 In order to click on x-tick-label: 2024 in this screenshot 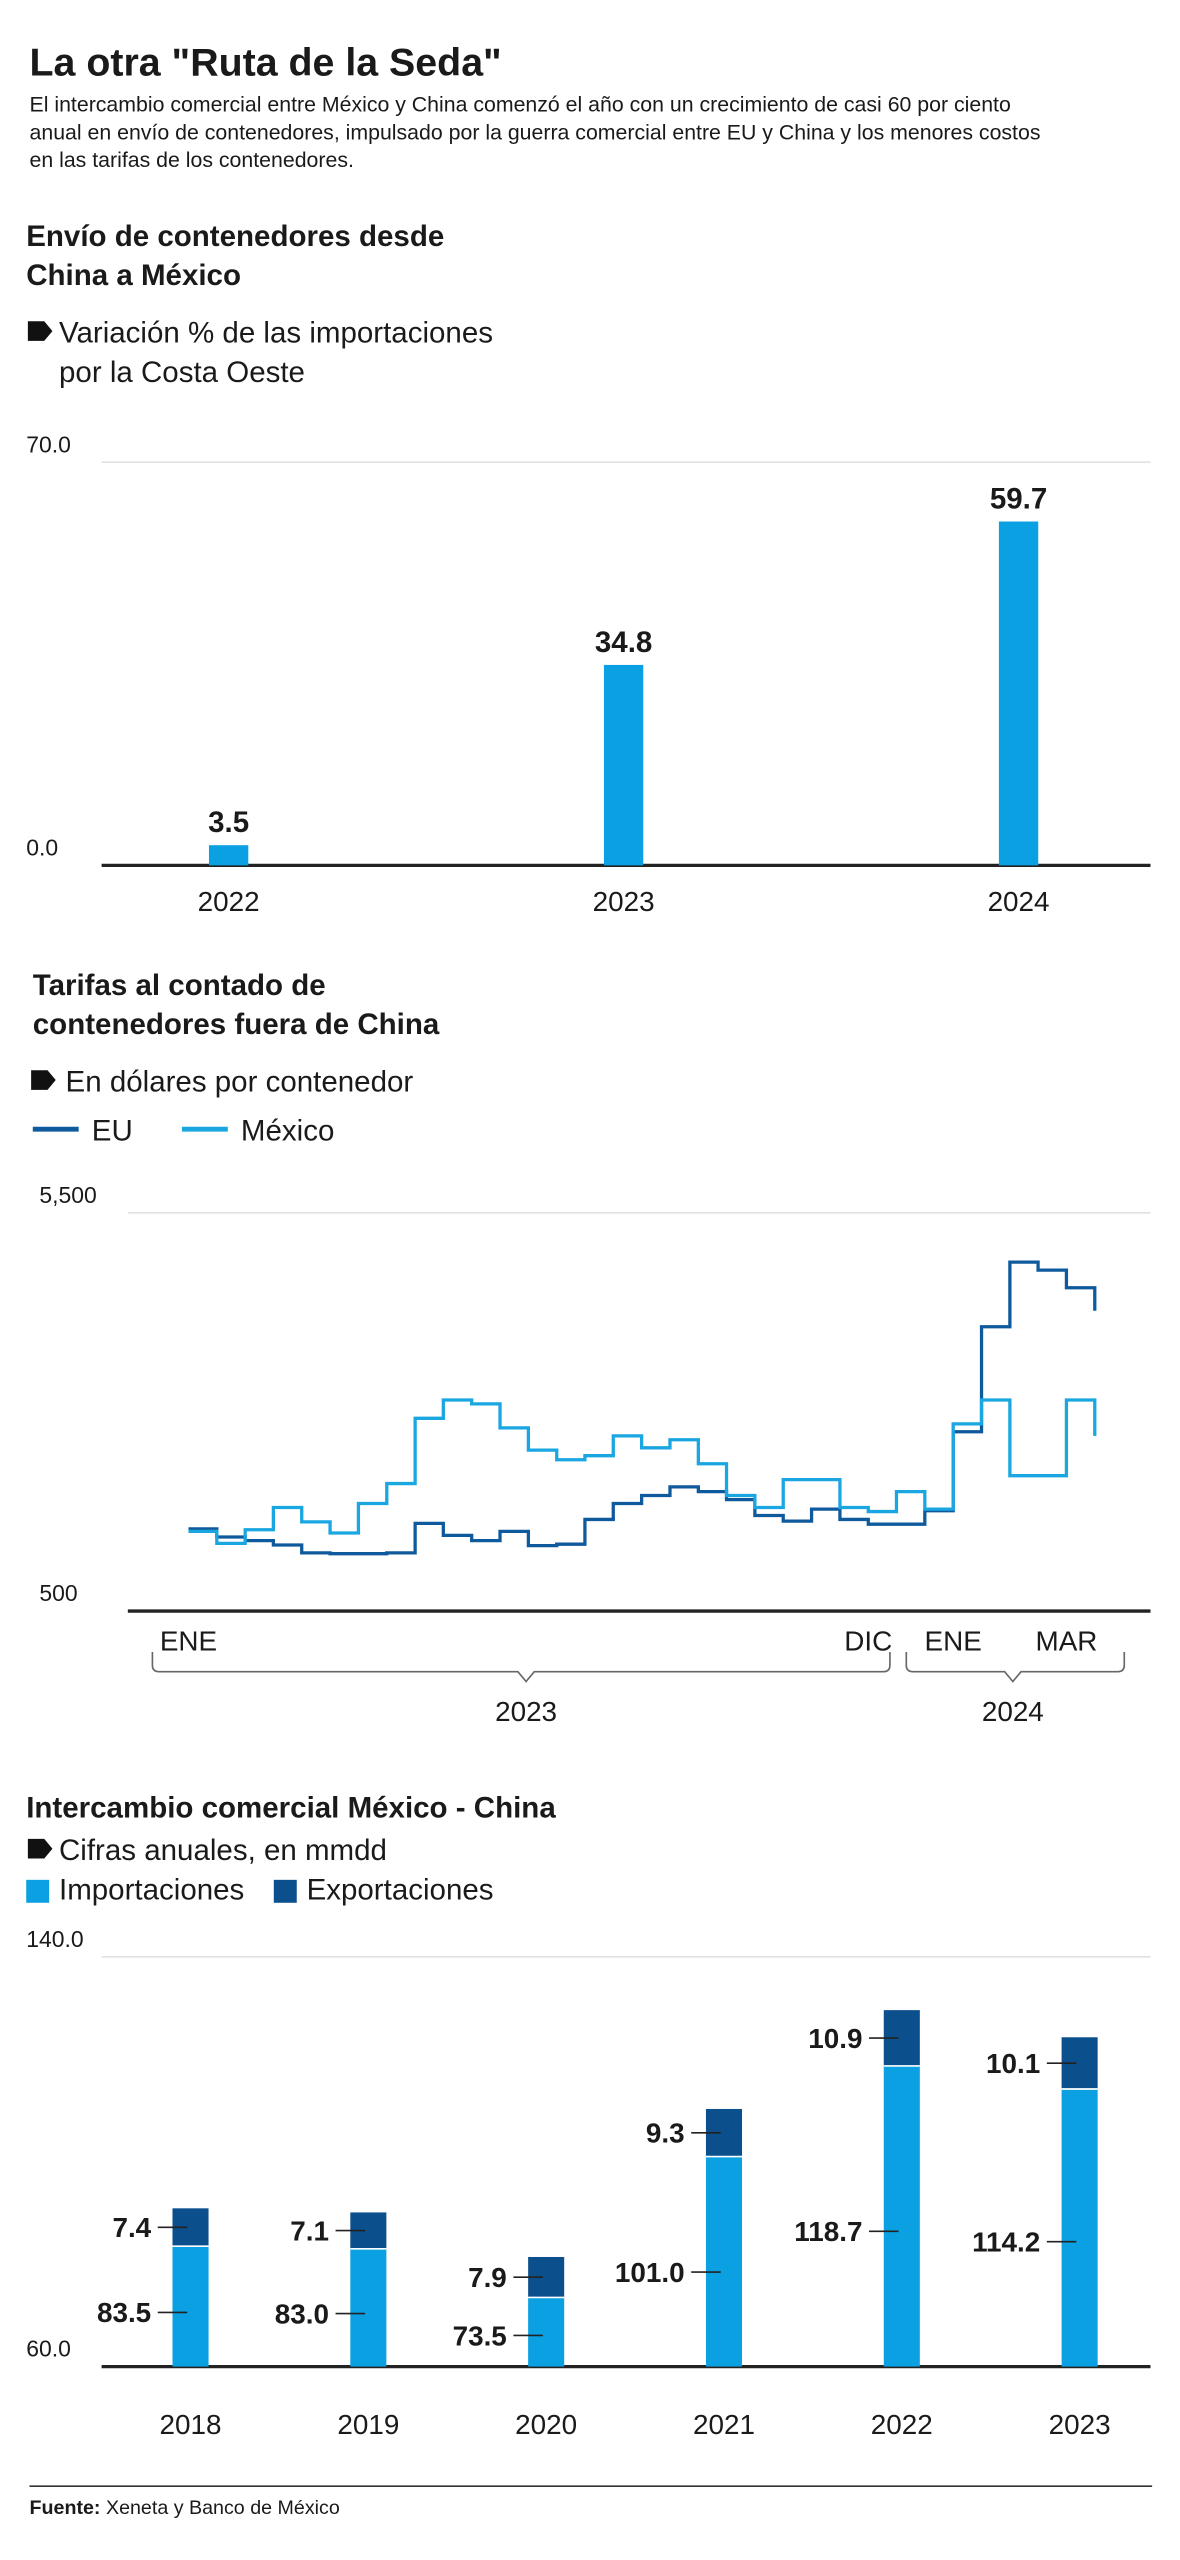, I will do `click(1019, 901)`.